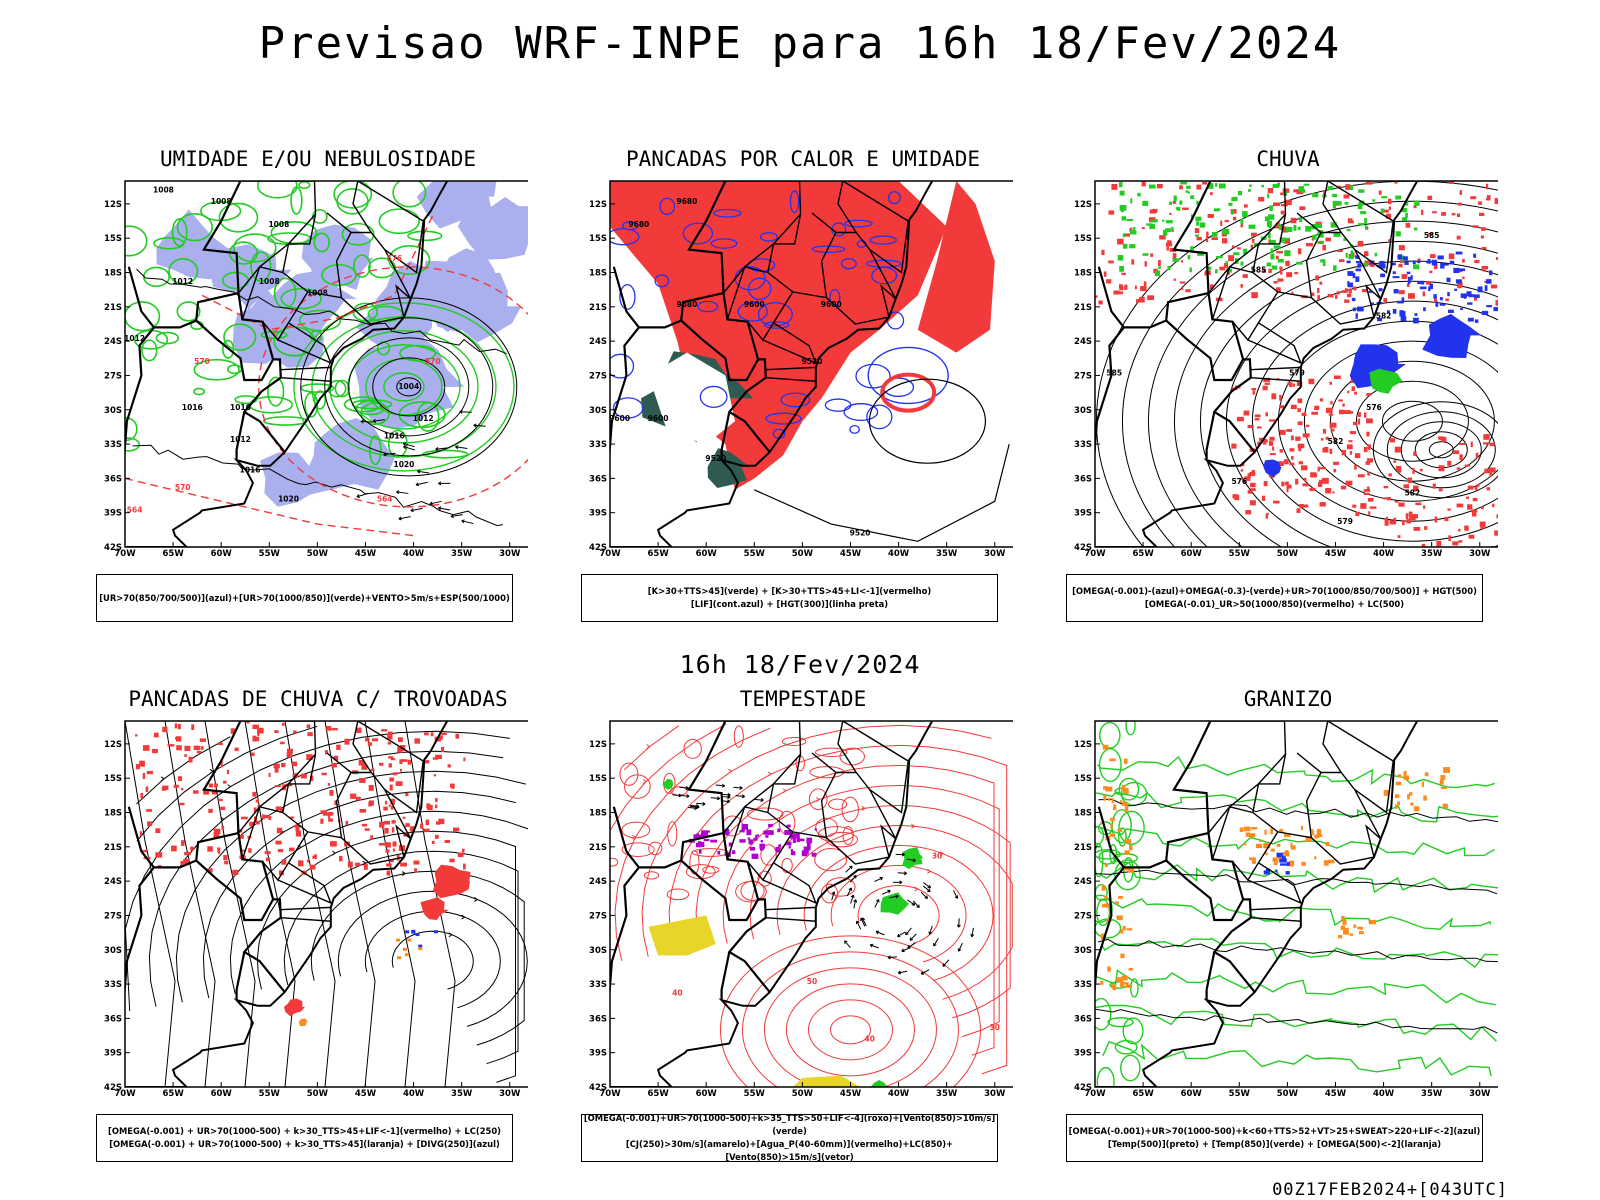 The width and height of the screenshot is (1600, 1200). I want to click on contour-label: 9680, so click(687, 304).